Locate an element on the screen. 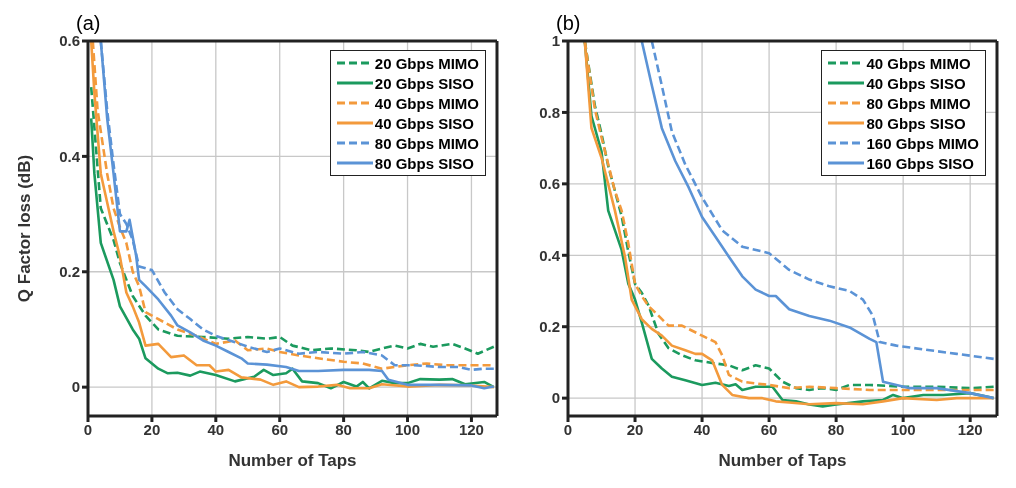 Image resolution: width=1016 pixels, height=488 pixels. y-tick-label: 1 is located at coordinates (555, 41).